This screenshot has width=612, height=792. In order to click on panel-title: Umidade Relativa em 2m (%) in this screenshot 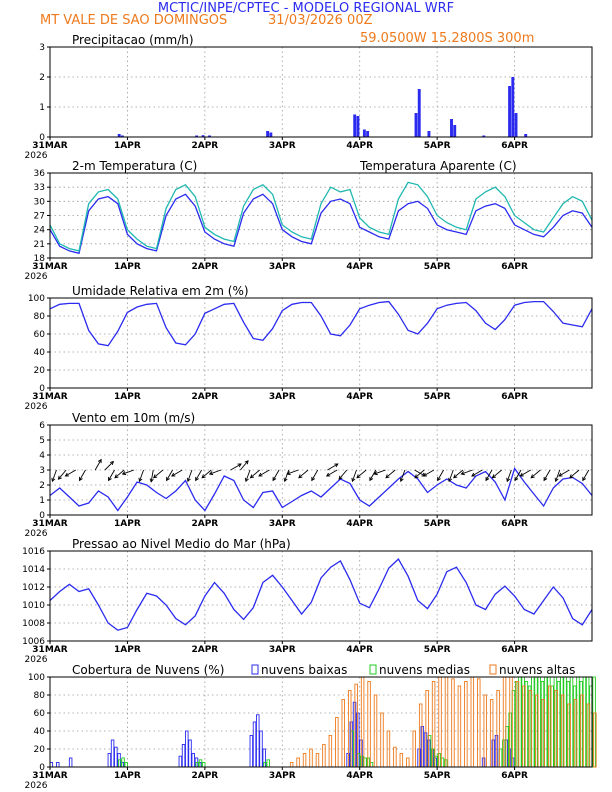, I will do `click(160, 291)`.